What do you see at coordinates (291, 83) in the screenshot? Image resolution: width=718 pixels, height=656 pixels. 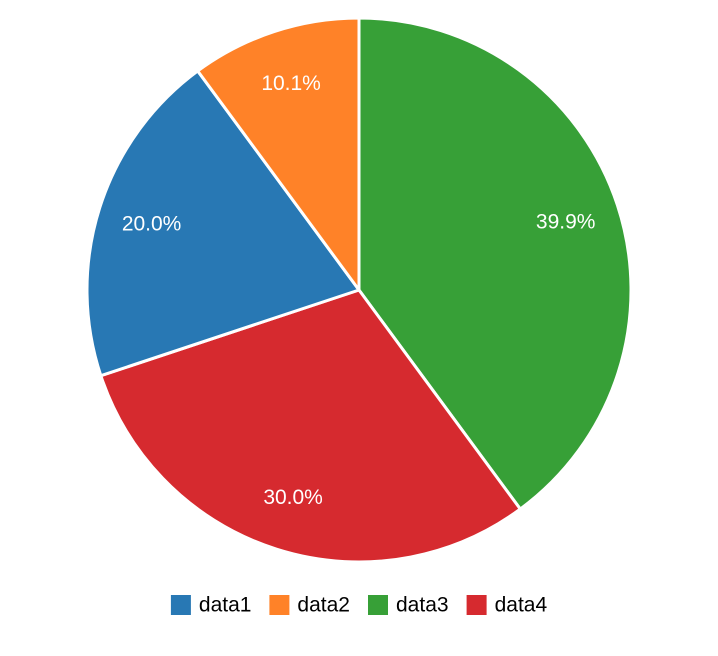 I see `slice-label-data2: 10.1%` at bounding box center [291, 83].